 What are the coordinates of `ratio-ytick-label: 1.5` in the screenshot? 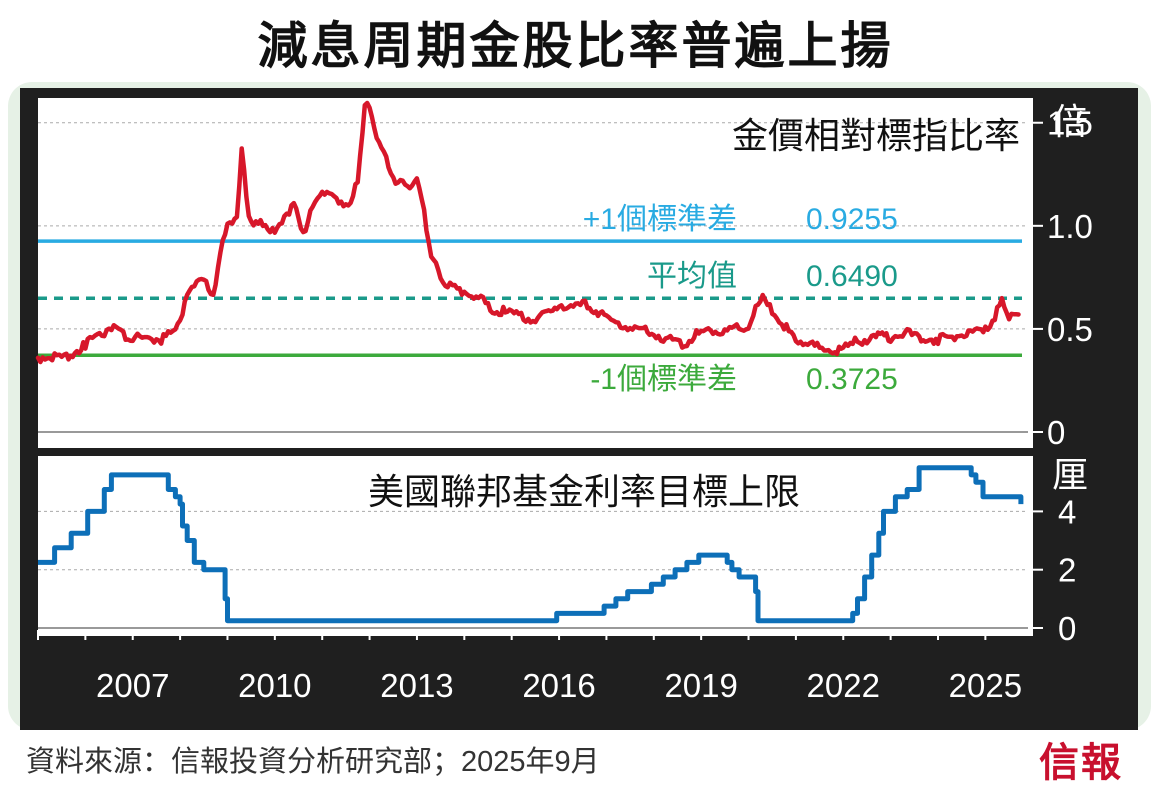 It's located at (1070, 123).